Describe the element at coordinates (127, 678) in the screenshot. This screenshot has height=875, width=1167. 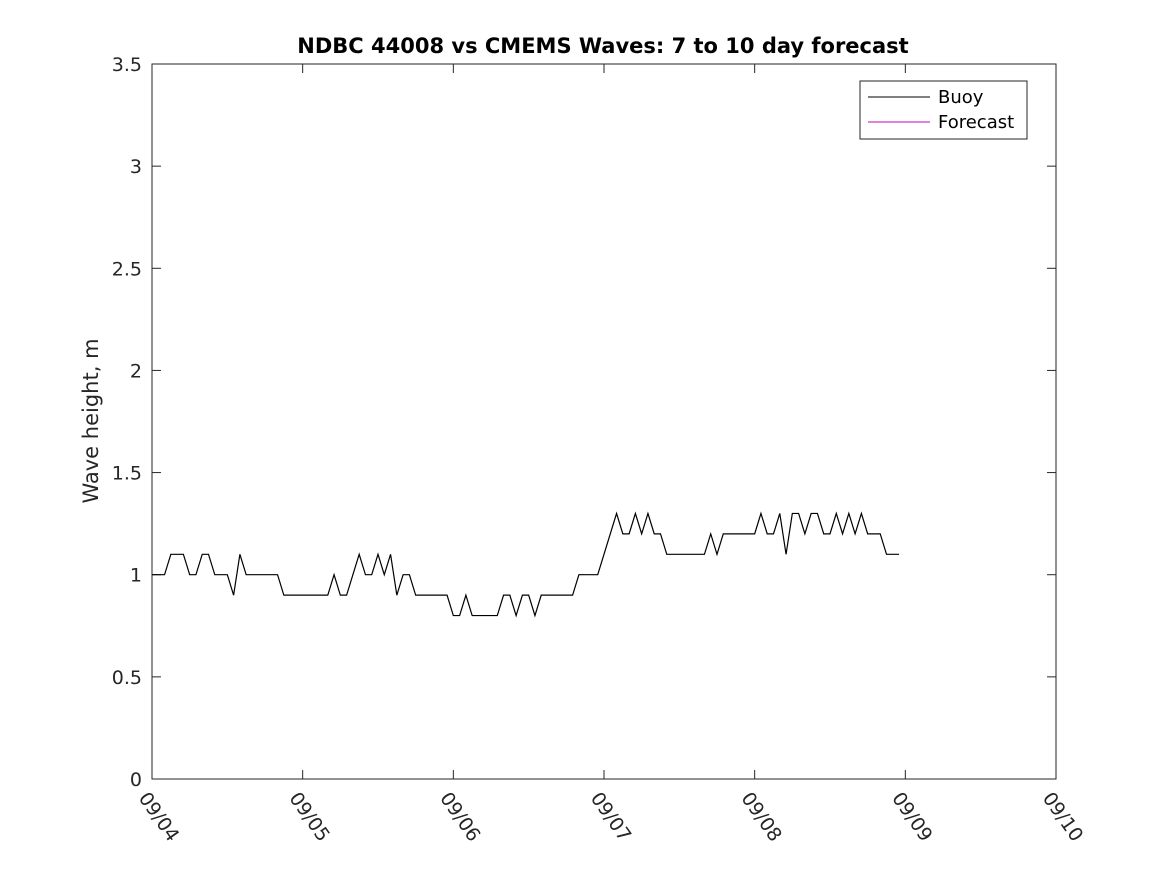
I see `y-tick-label: 0.5` at that location.